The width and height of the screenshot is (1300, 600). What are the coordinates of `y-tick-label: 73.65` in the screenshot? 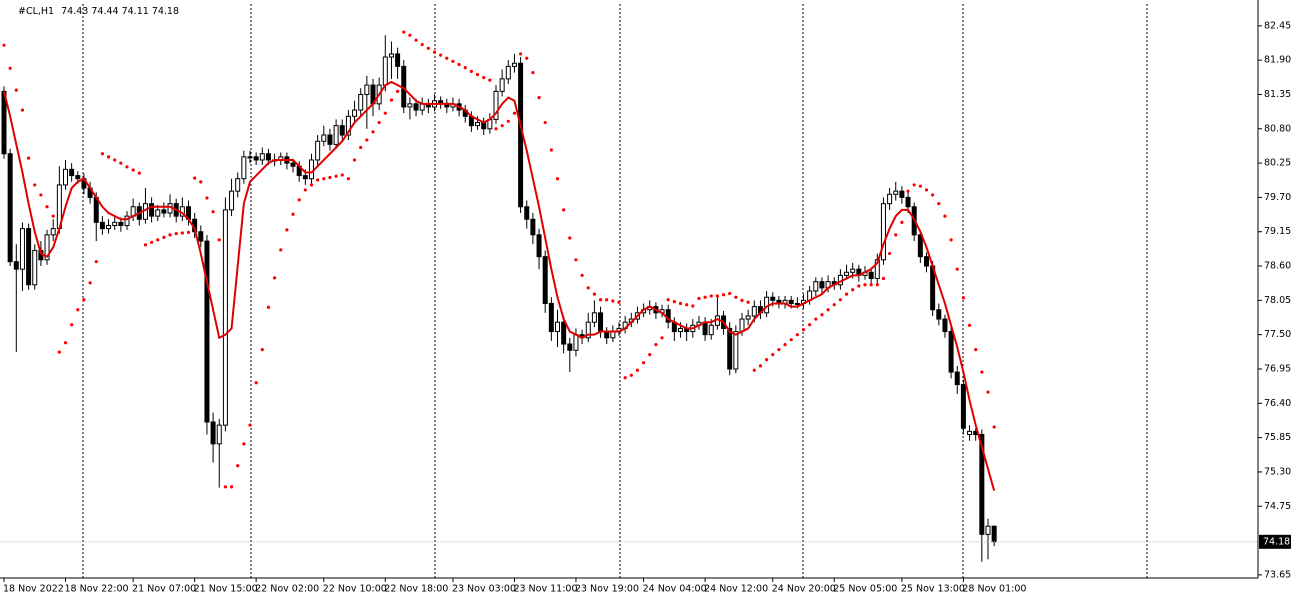 It's located at (1277, 574).